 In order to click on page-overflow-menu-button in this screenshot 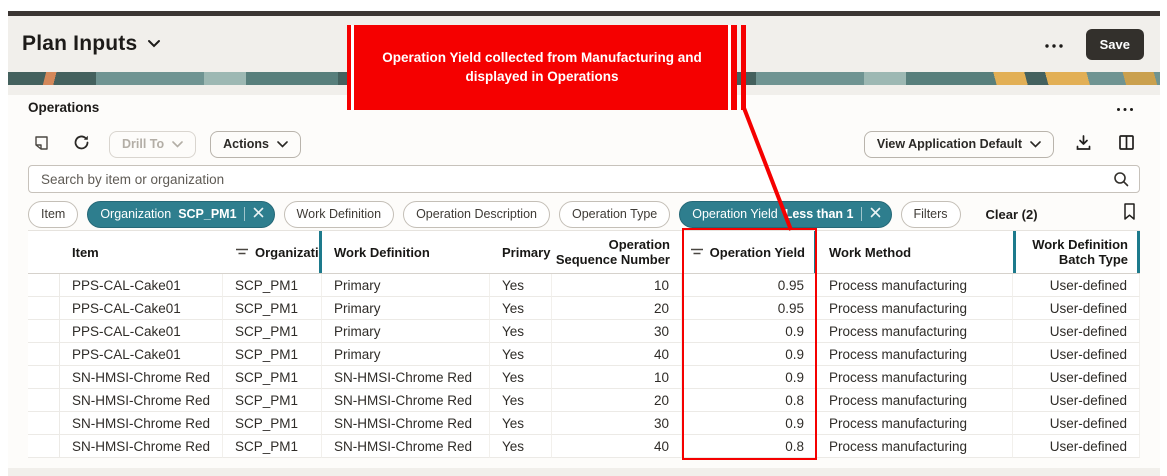, I will do `click(1054, 44)`.